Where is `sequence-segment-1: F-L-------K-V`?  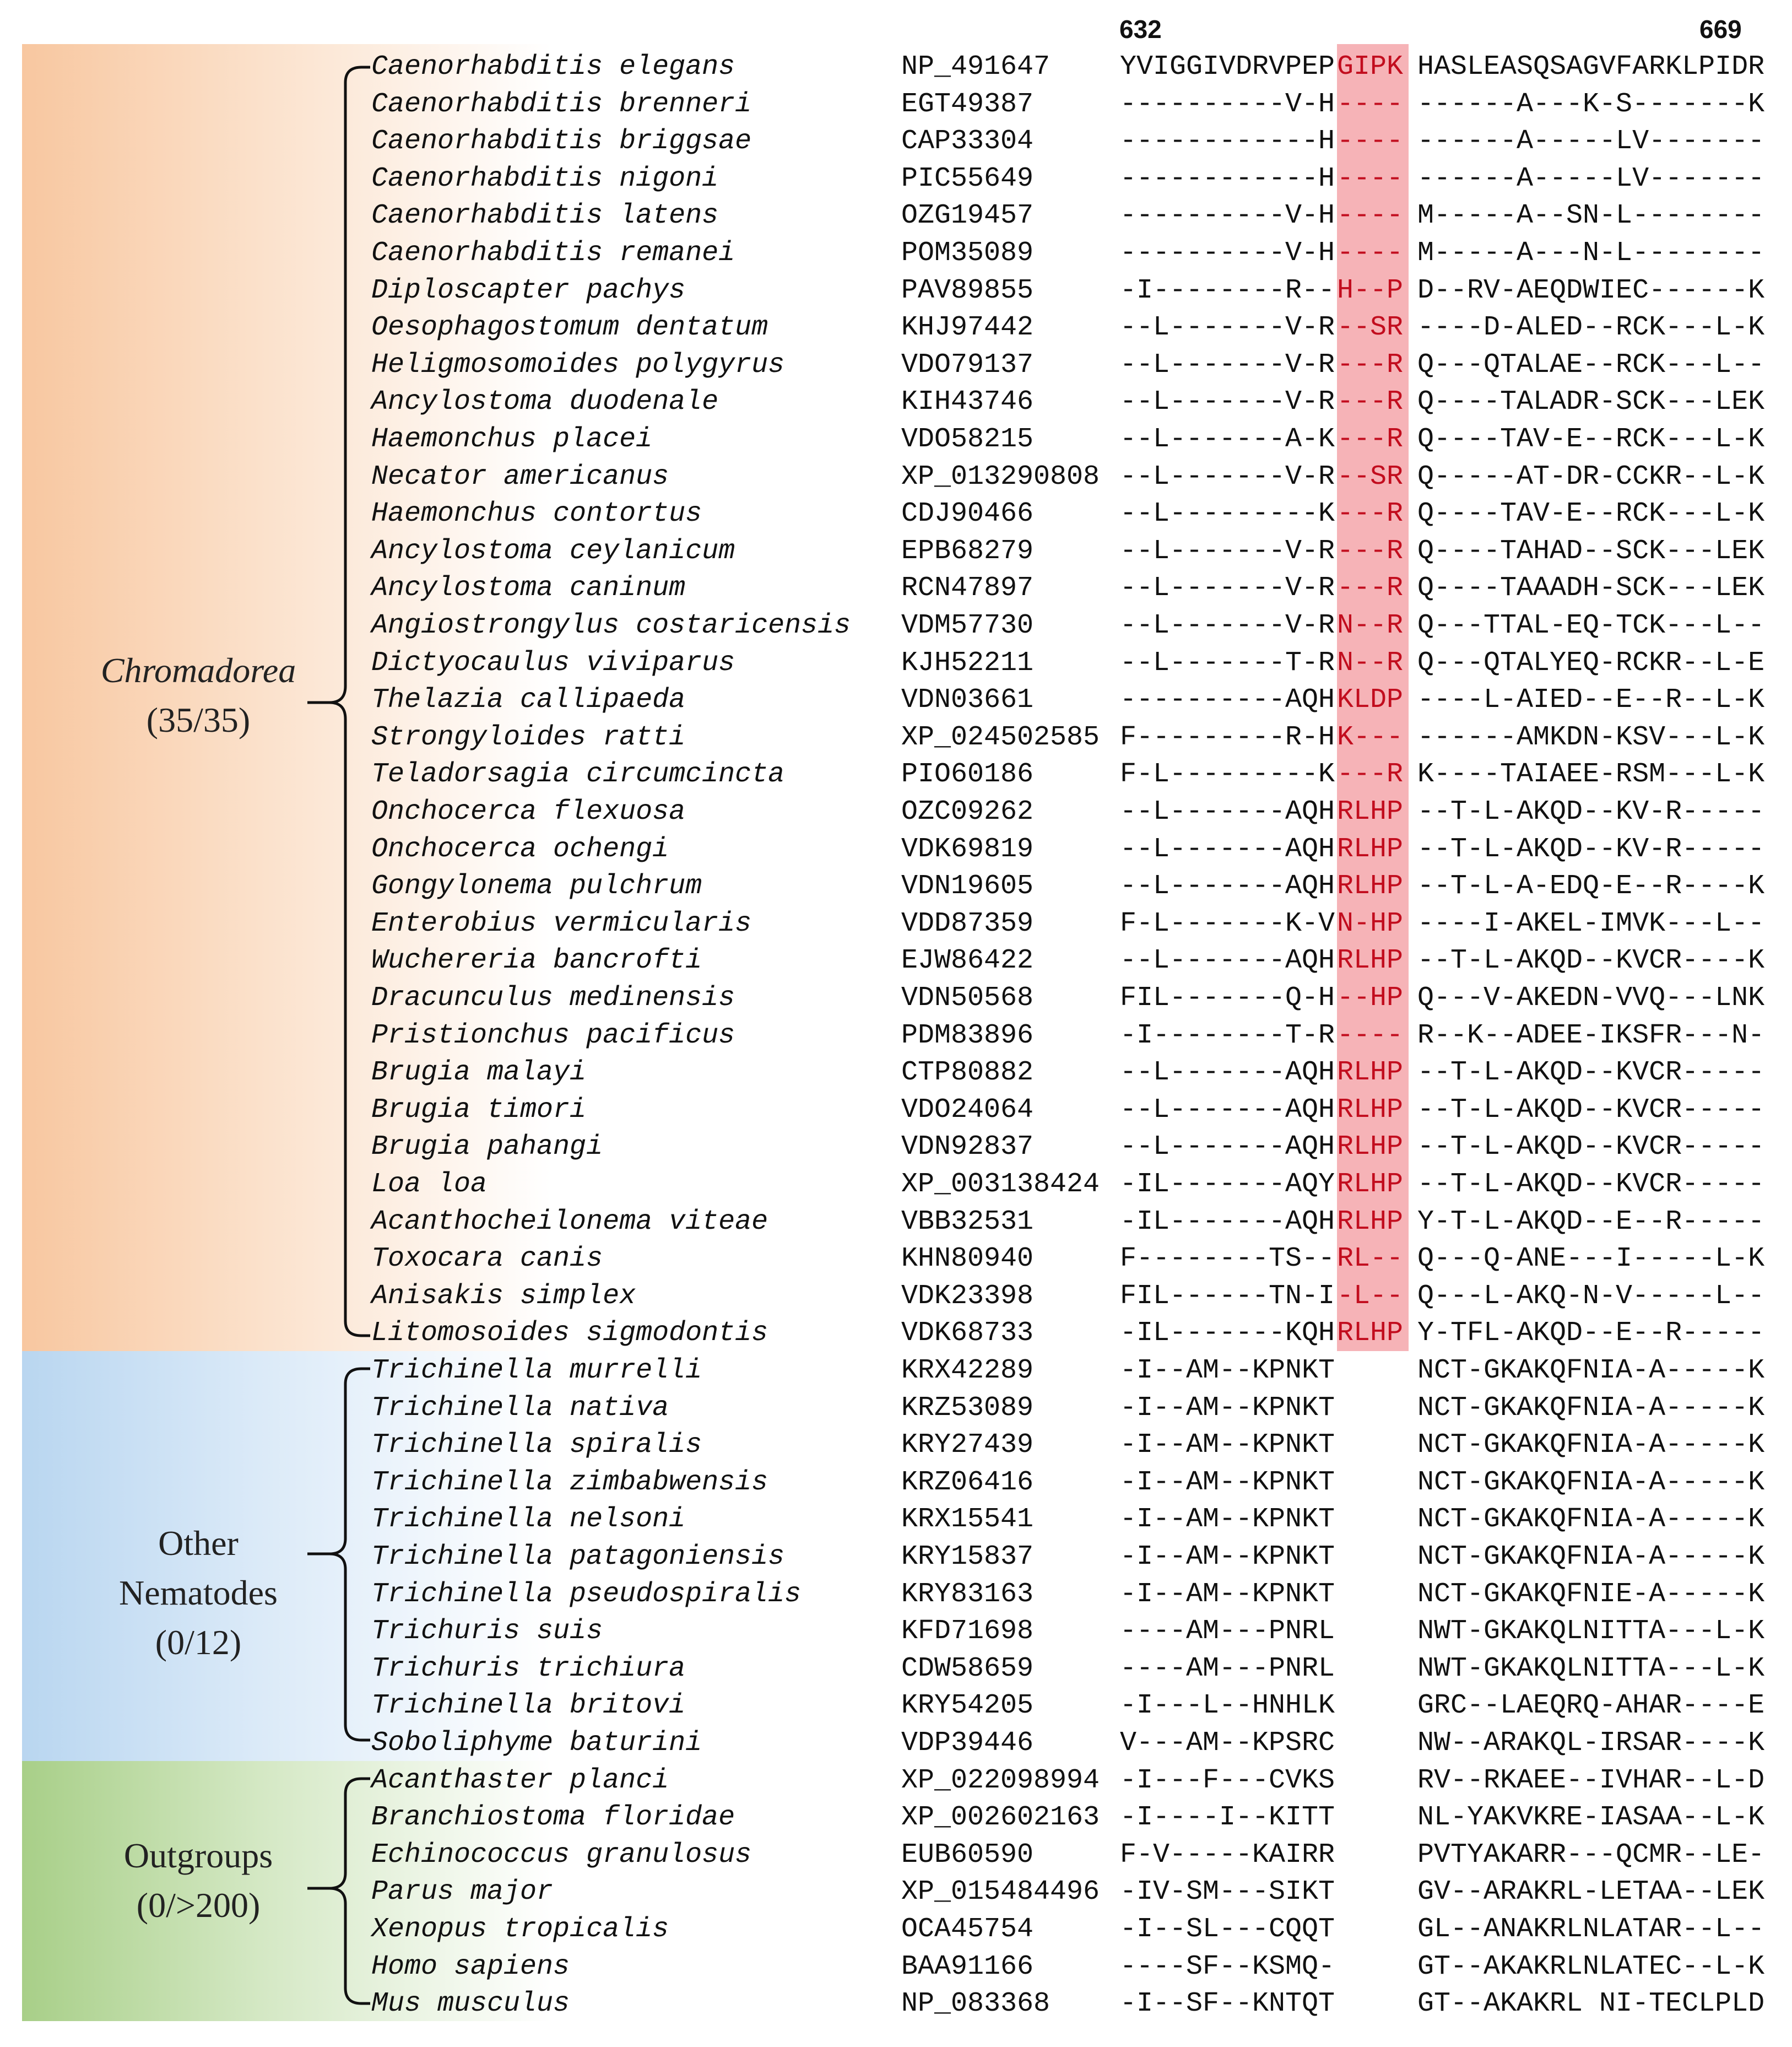 sequence-segment-1: F-L-------K-V is located at coordinates (1227, 923).